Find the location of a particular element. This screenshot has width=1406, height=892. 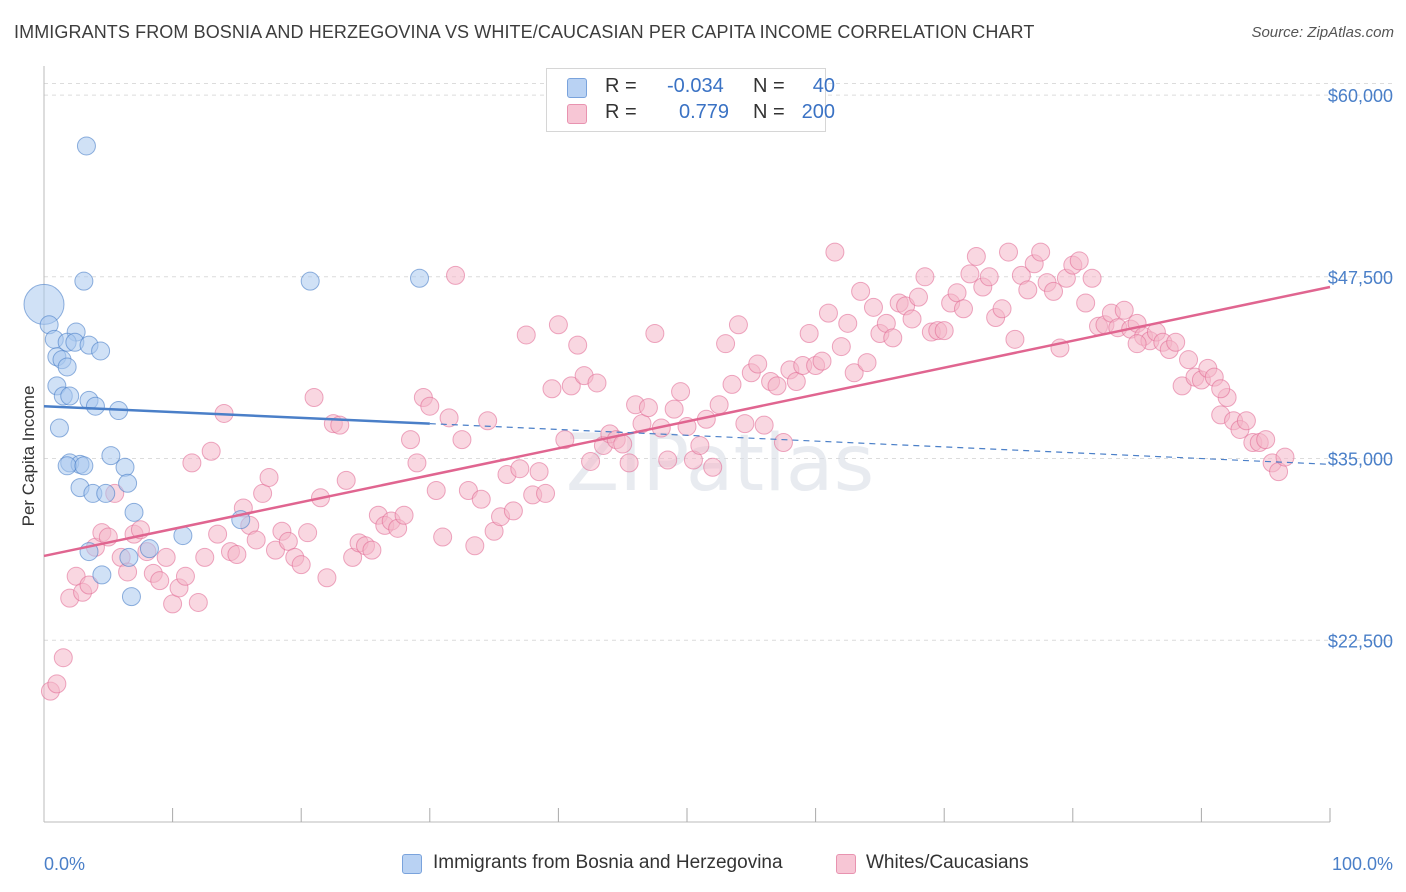

y-axis-title: Per Capita Income is located at coordinates (28, 456).